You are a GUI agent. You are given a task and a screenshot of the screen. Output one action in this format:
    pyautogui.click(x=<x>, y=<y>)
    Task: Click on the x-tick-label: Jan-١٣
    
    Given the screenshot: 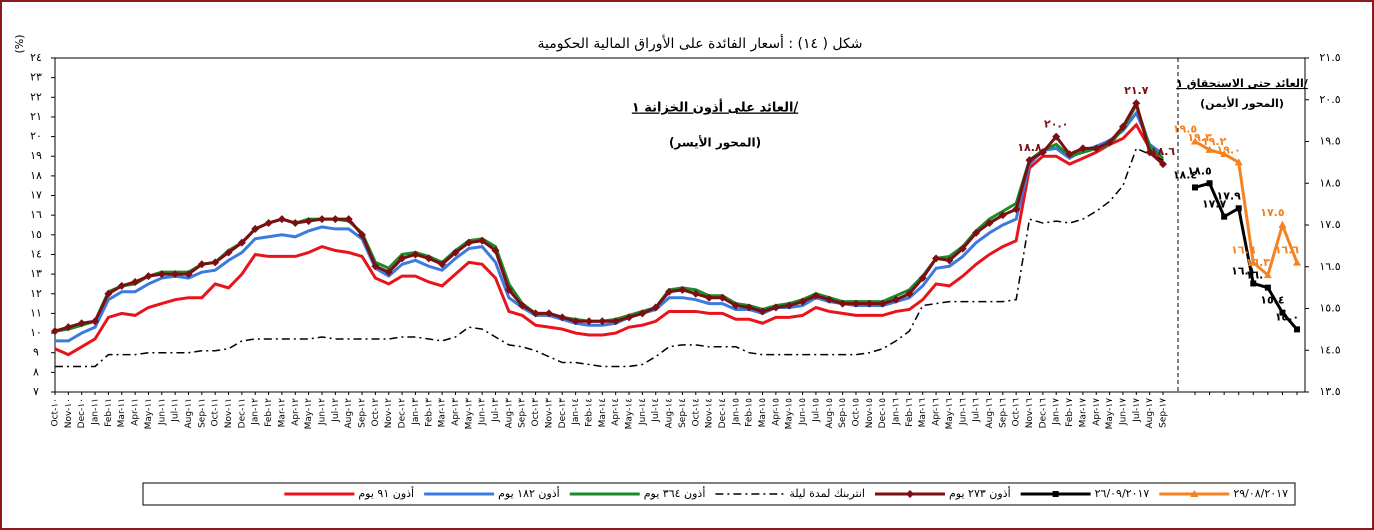 What is the action you would take?
    pyautogui.click(x=416, y=412)
    